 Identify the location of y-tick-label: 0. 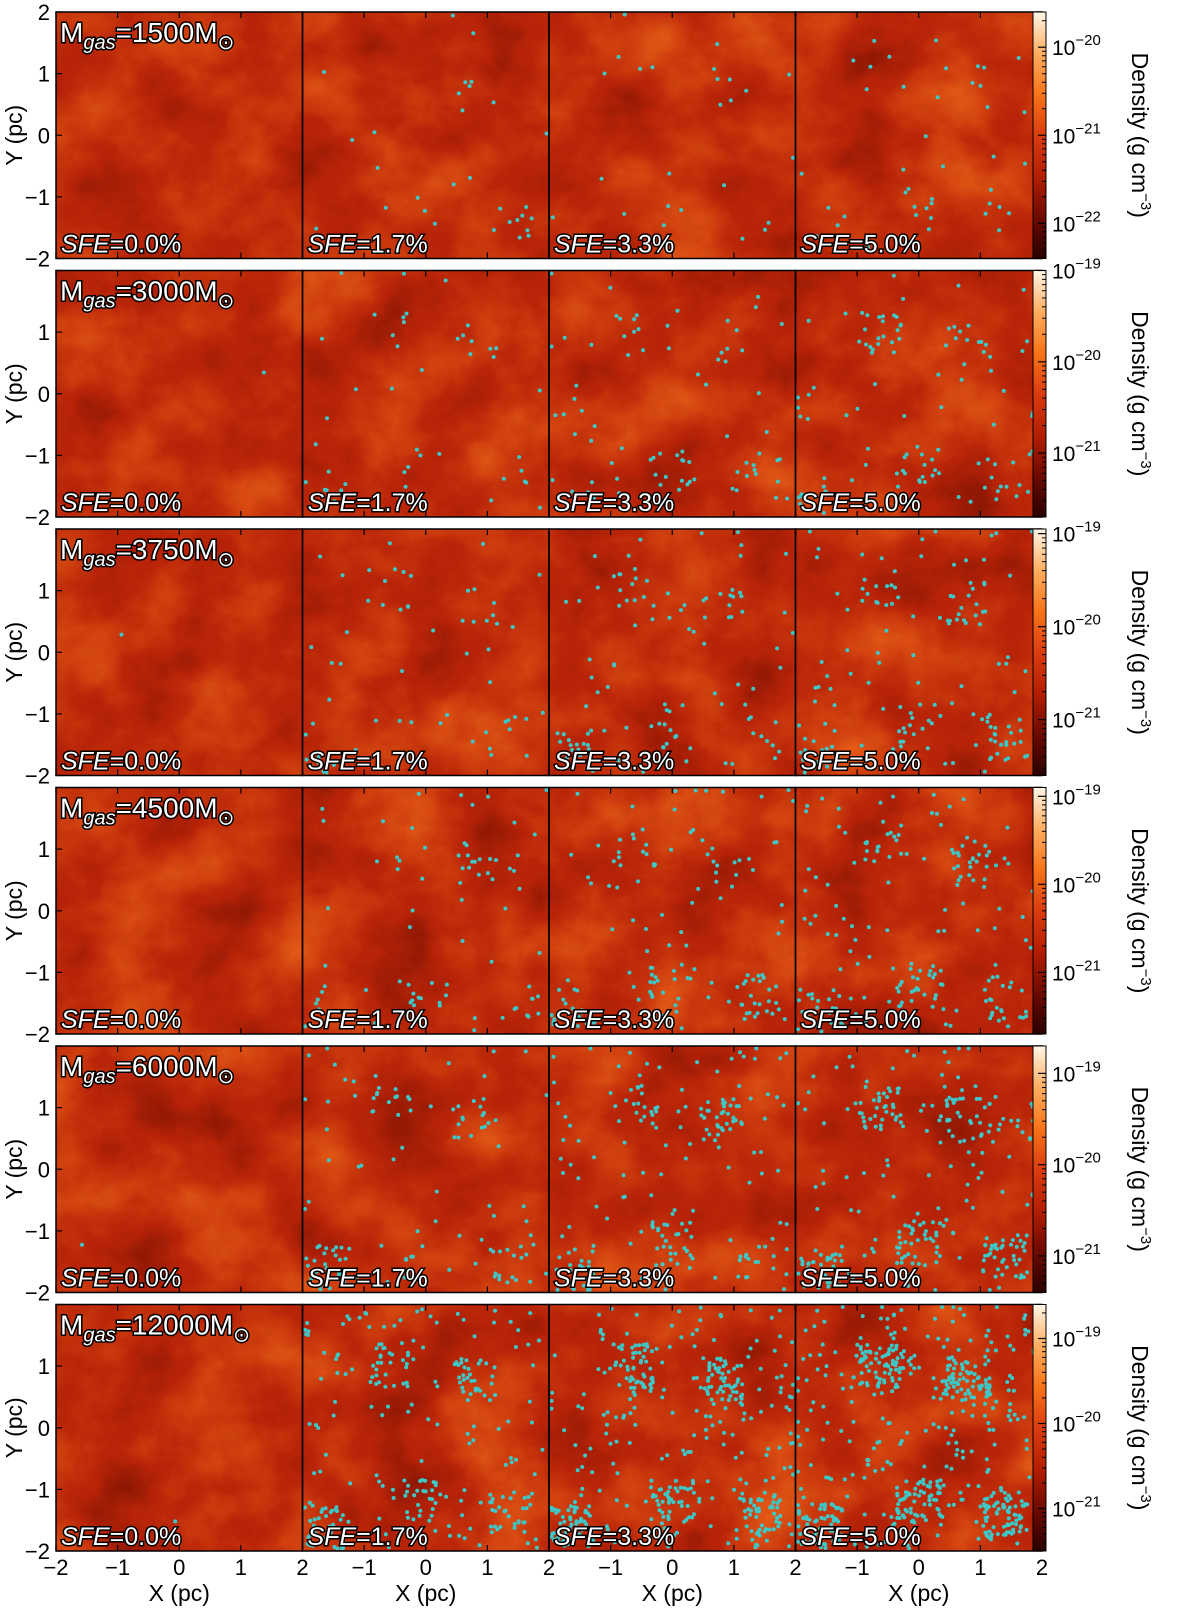
(44, 1169).